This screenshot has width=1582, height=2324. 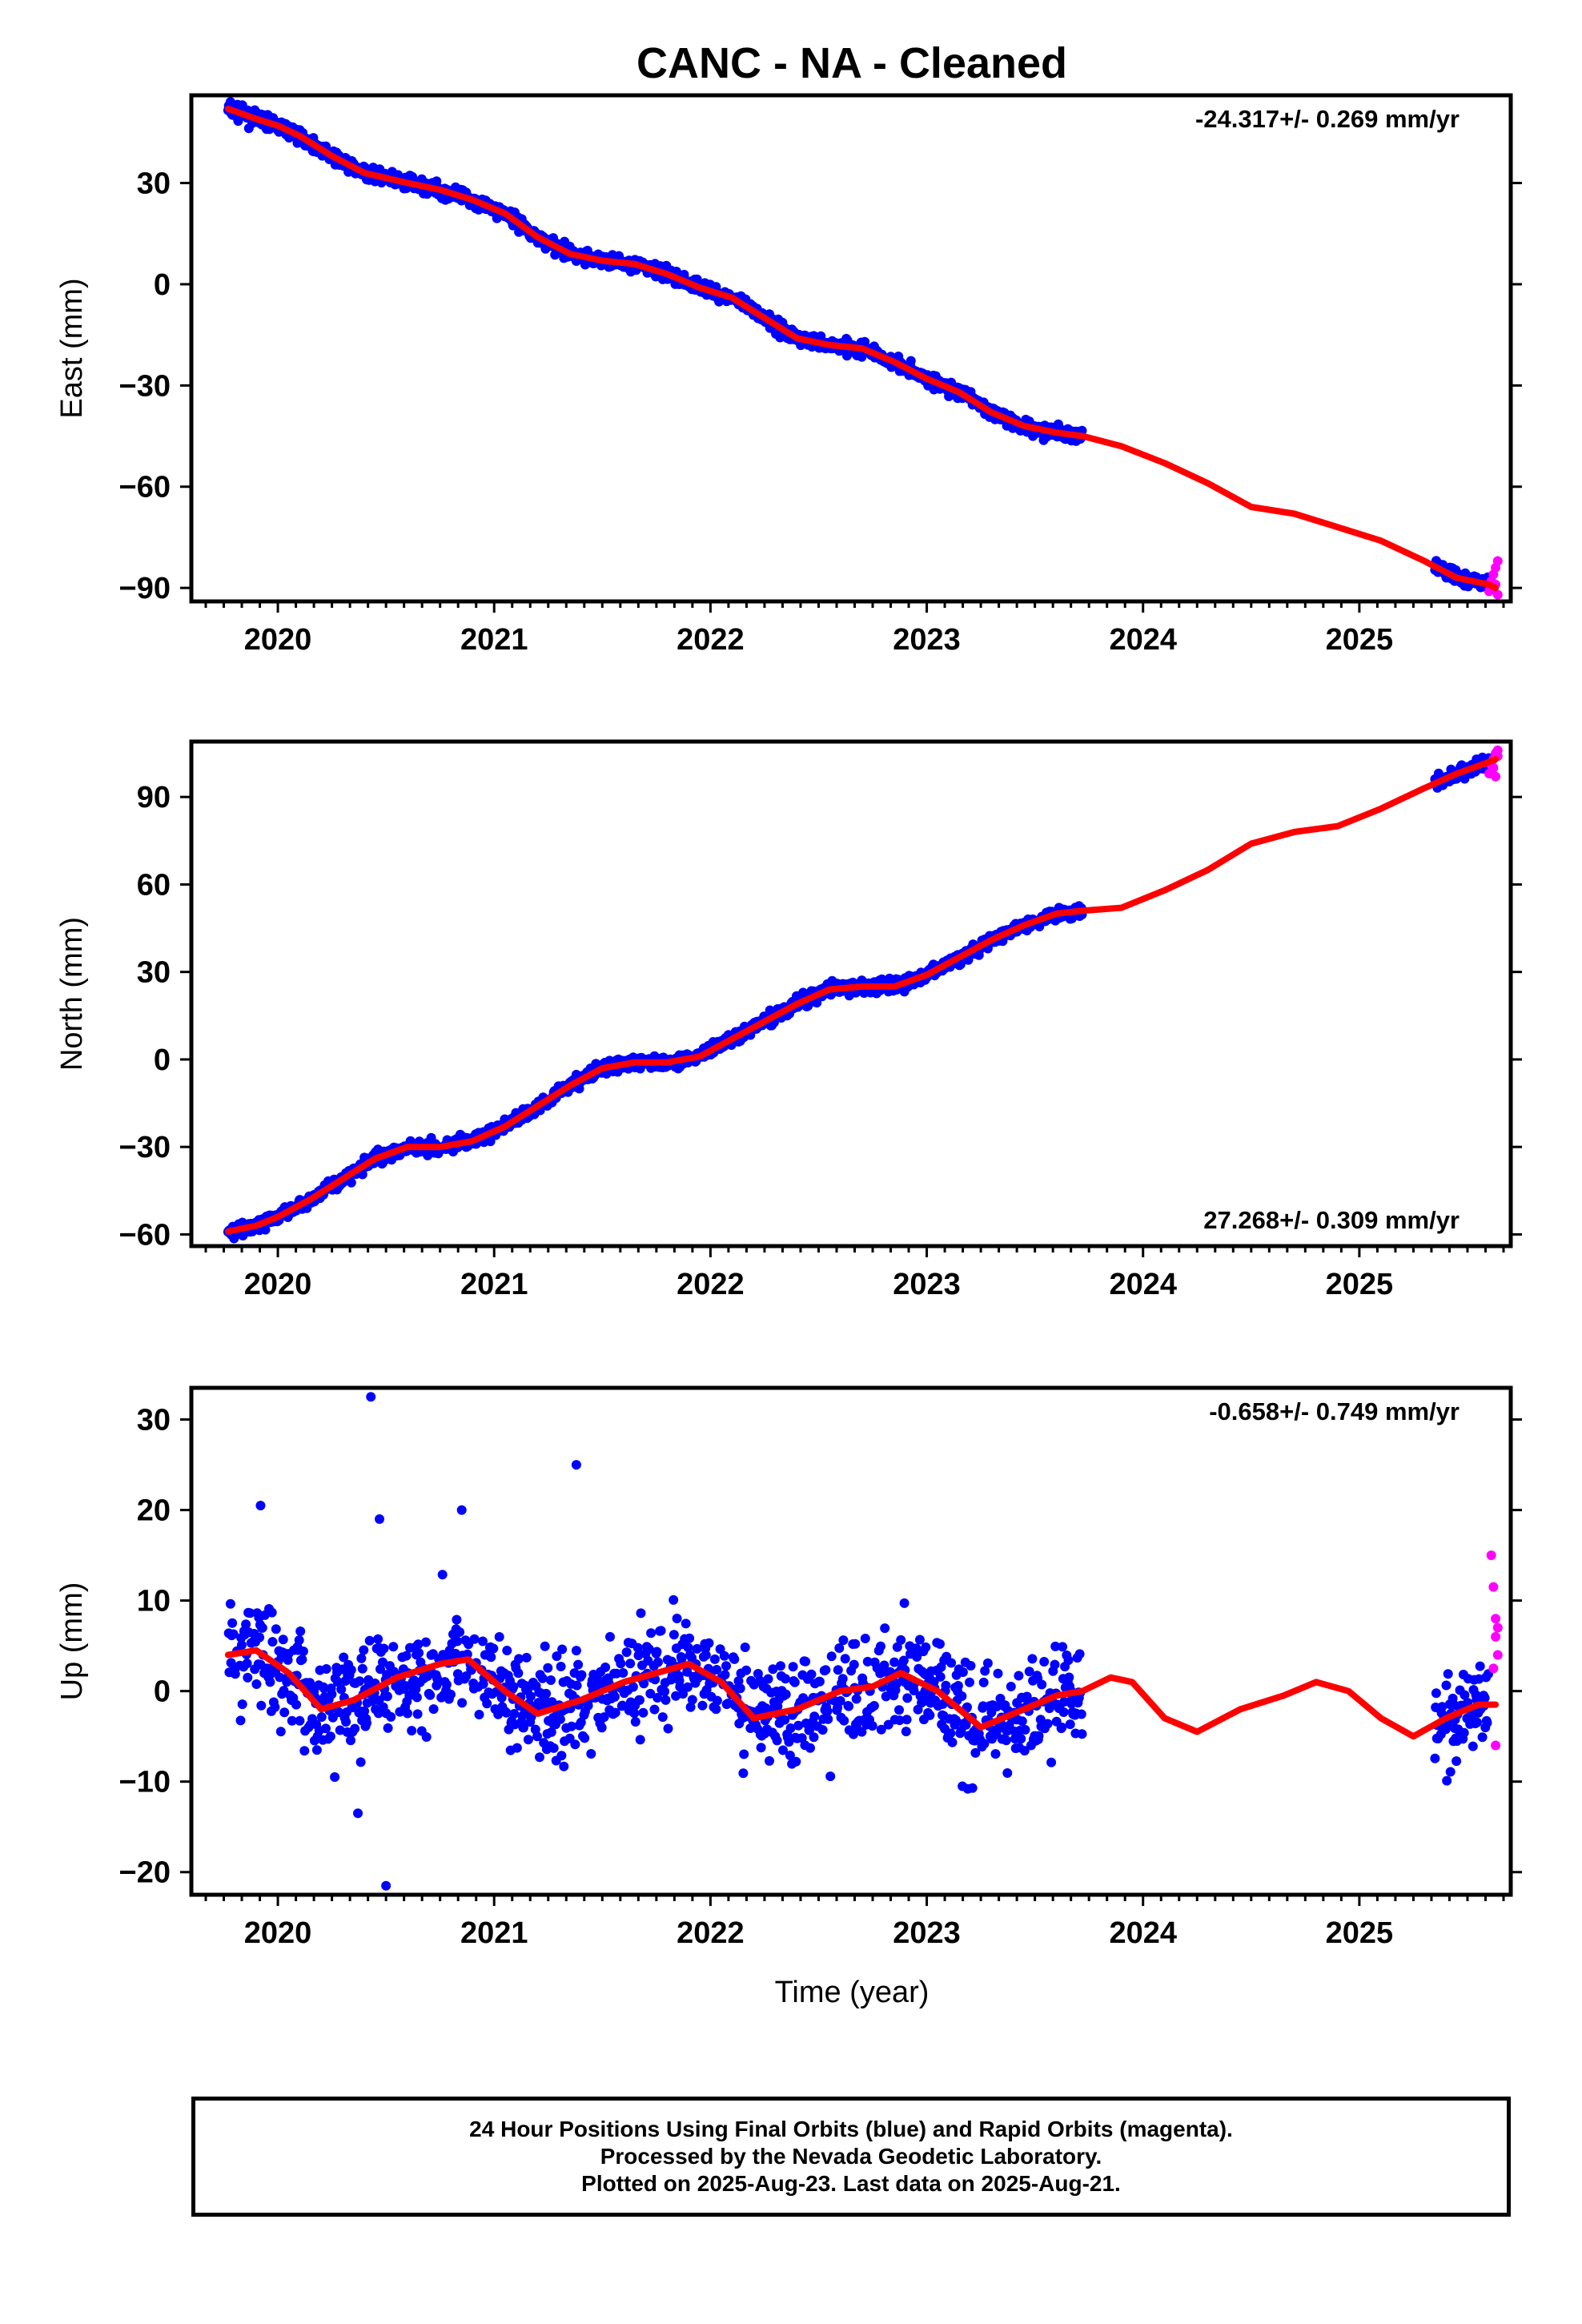 What do you see at coordinates (852, 1992) in the screenshot?
I see `x-axis-label: Time (year)` at bounding box center [852, 1992].